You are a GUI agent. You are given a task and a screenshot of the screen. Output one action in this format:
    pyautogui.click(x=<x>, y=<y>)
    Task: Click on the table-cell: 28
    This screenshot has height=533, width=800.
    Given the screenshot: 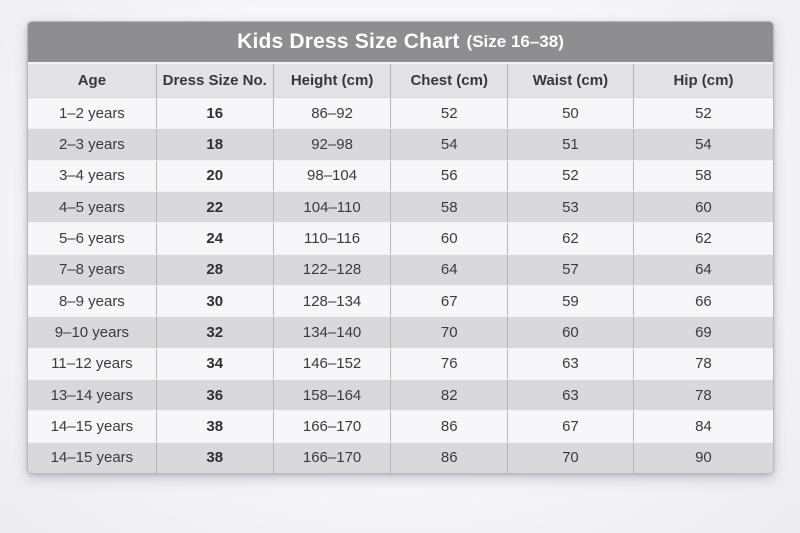 What is the action you would take?
    pyautogui.click(x=214, y=269)
    